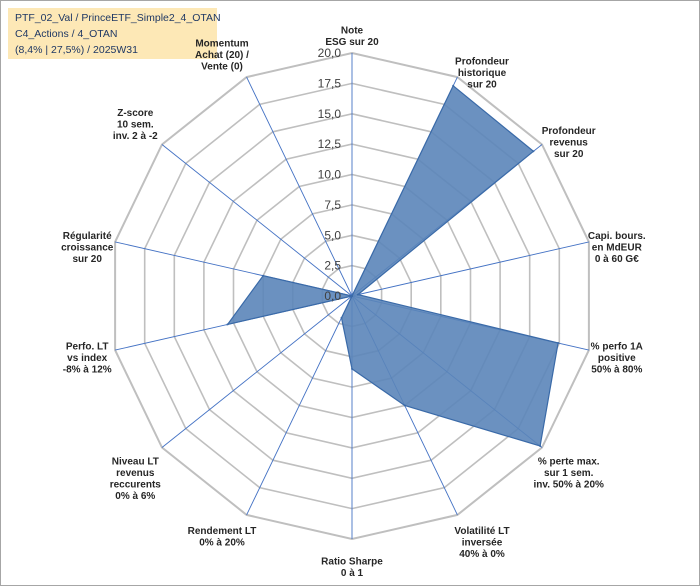  I want to click on axis-label-line: -8% à 12%, so click(87, 370).